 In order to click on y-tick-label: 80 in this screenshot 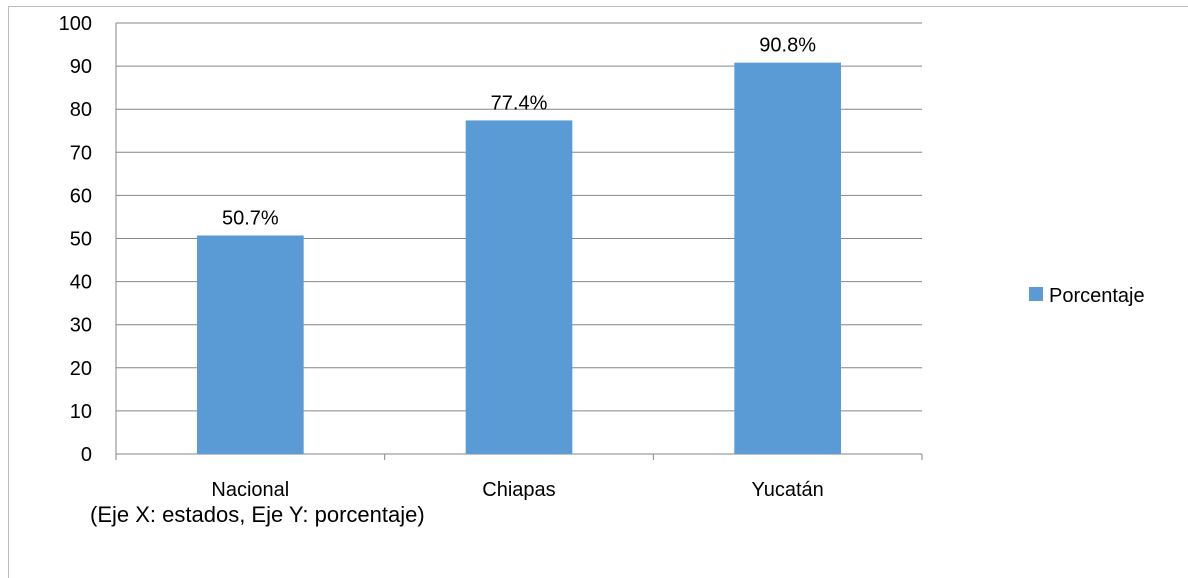, I will do `click(81, 110)`.